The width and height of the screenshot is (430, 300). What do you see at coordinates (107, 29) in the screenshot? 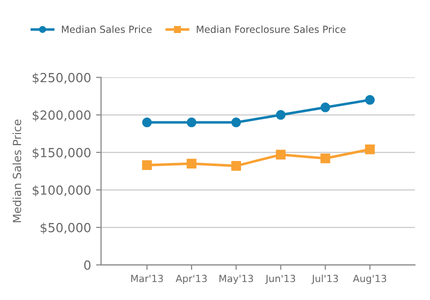
I see `legend-label: Median Sales Price` at bounding box center [107, 29].